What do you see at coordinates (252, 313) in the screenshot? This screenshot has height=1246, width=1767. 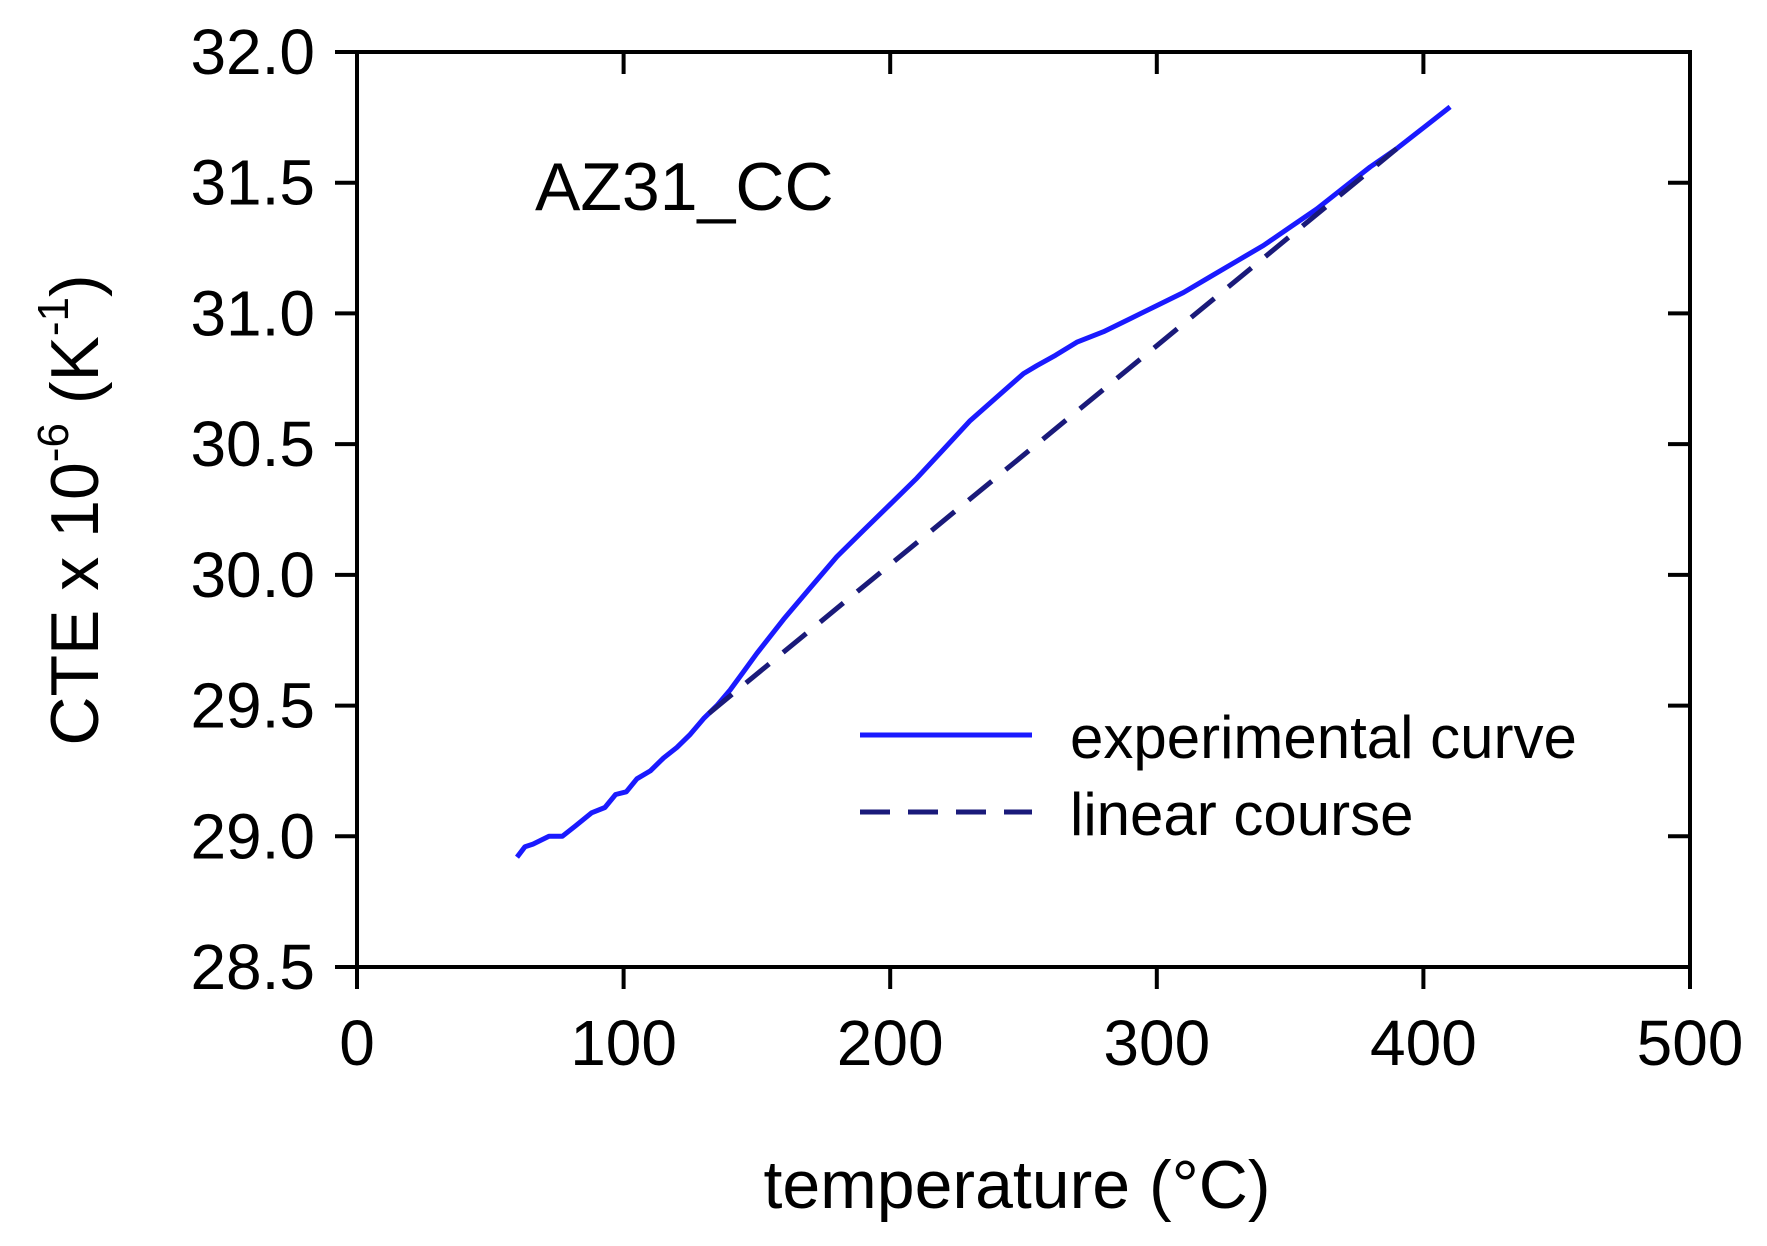 I see `y-tick-label: 31.0` at bounding box center [252, 313].